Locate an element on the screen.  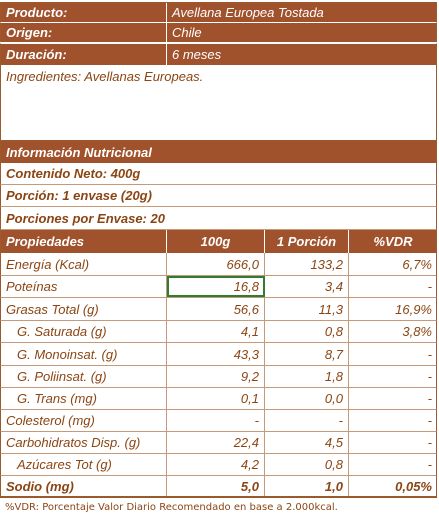
row-property: Carbohidratos Disp. (g) is located at coordinates (84, 442).